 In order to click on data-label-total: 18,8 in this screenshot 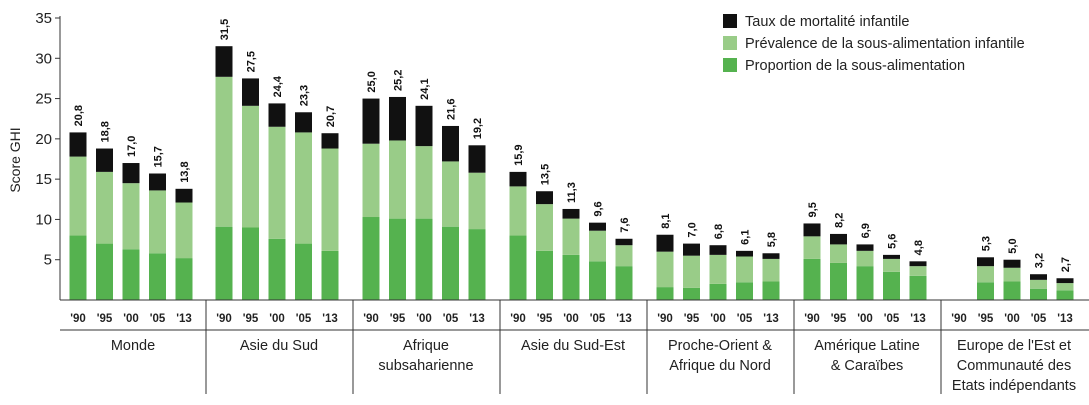, I will do `click(106, 131)`.